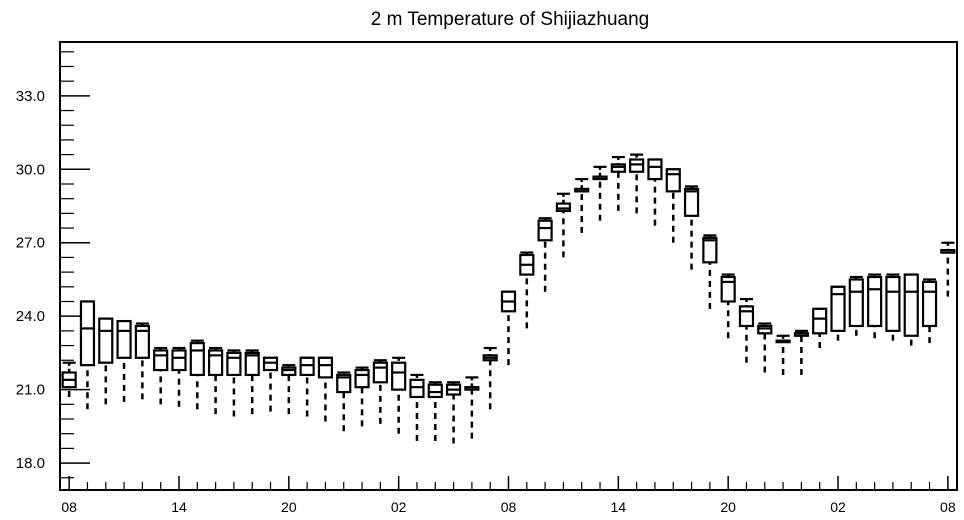 This screenshot has height=520, width=964. Describe the element at coordinates (510, 19) in the screenshot. I see `chart-title: 2 m Temperature of Shijiazhuang` at that location.